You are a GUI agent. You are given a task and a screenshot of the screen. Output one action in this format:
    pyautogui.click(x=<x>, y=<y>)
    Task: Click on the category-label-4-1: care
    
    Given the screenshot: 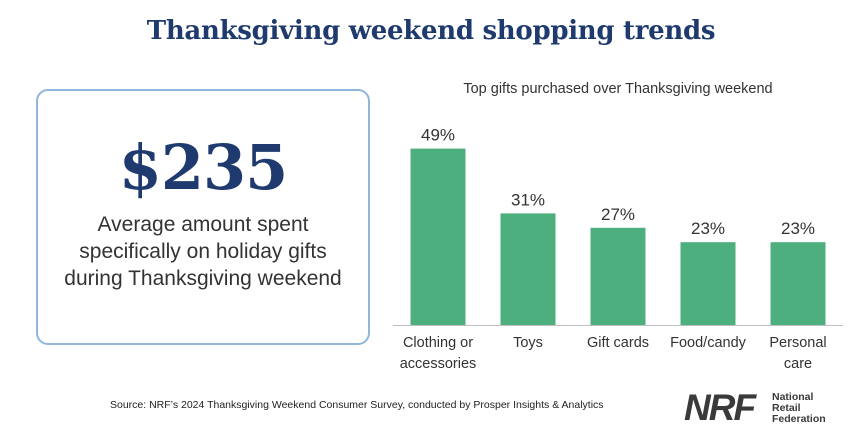 What is the action you would take?
    pyautogui.click(x=798, y=364)
    